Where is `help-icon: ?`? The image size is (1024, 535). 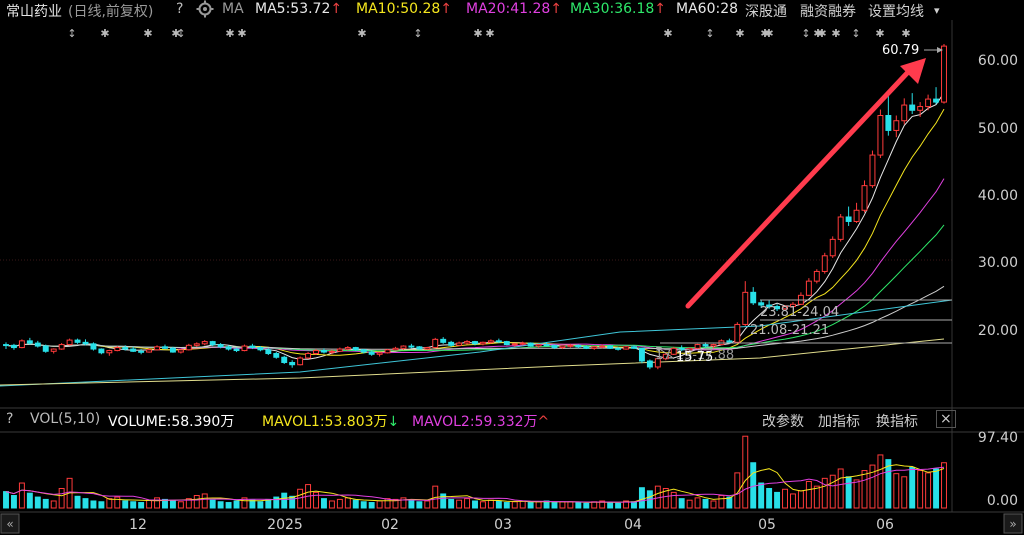
help-icon: ? is located at coordinates (180, 9).